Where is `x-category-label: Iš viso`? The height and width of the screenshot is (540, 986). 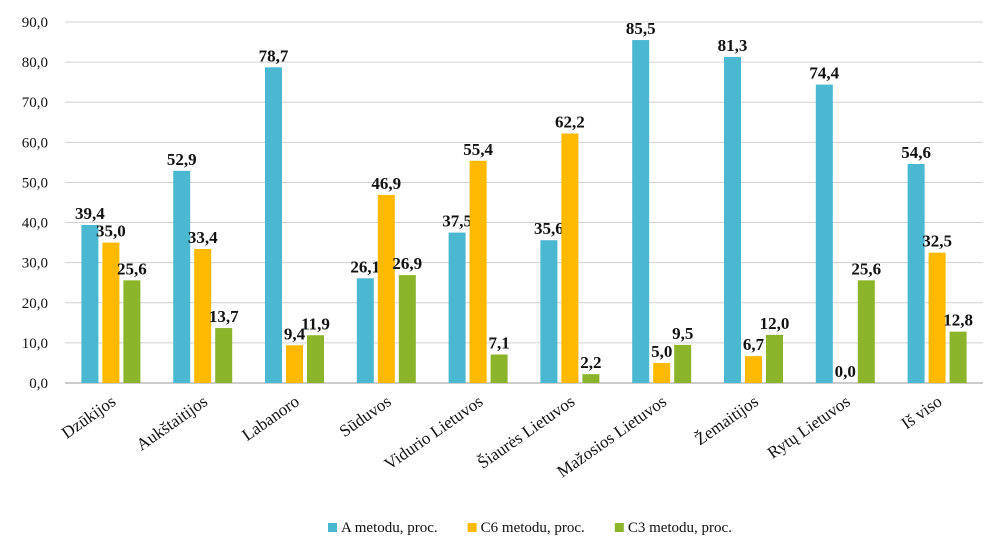 x-category-label: Iš viso is located at coordinates (922, 412).